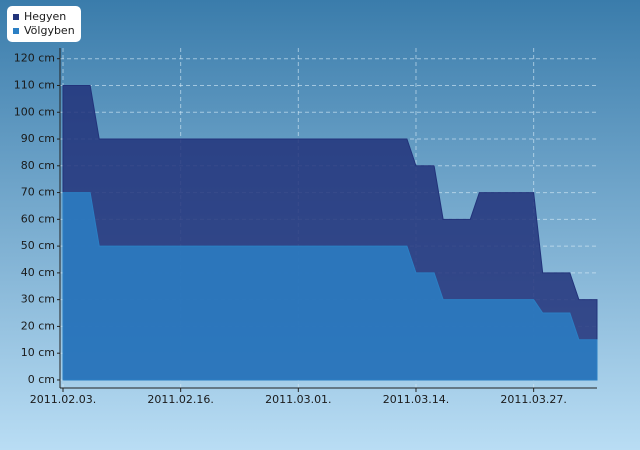  What do you see at coordinates (38, 192) in the screenshot?
I see `y-tick-label: 70 cm` at bounding box center [38, 192].